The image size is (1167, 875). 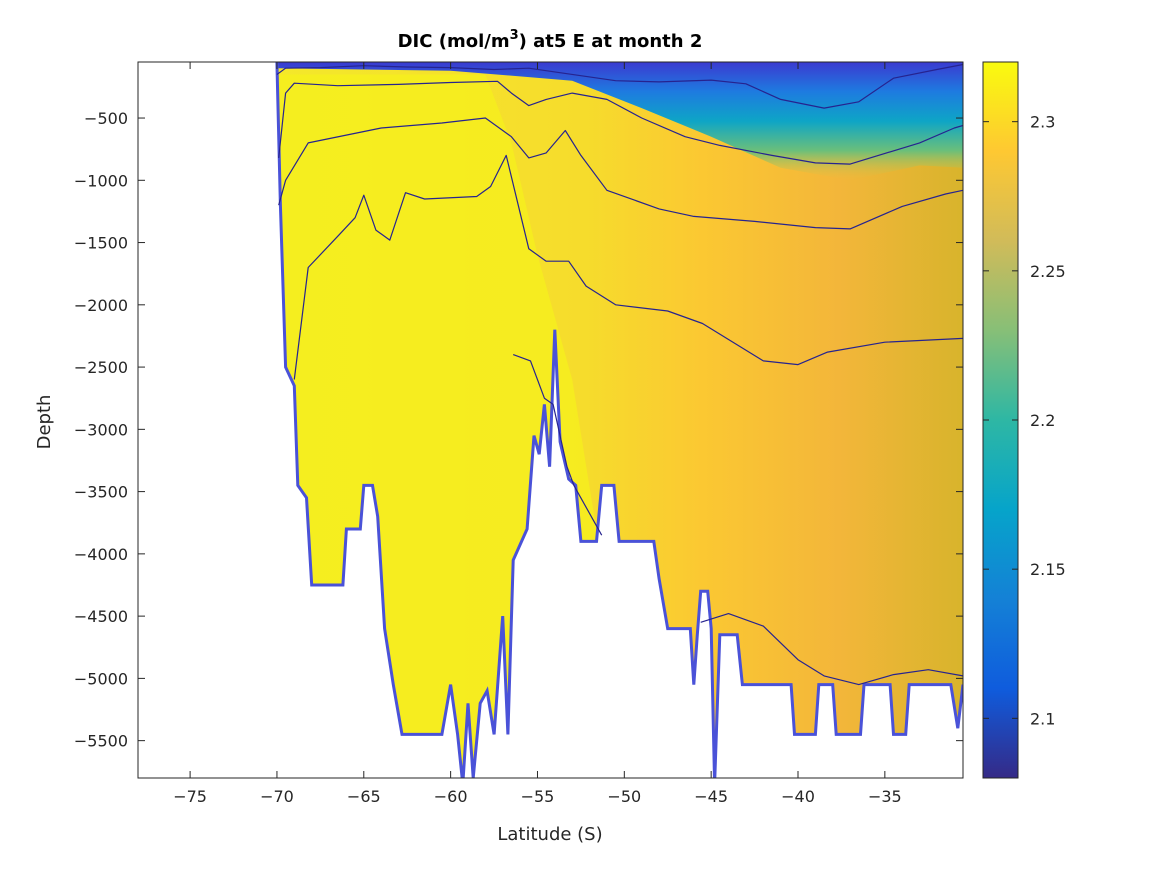 I want to click on y-tick-label: −500, so click(x=106, y=118).